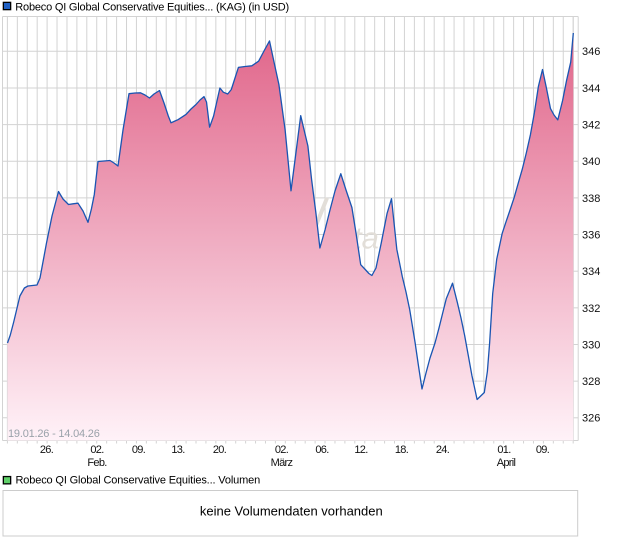 This screenshot has width=620, height=546. Describe the element at coordinates (506, 463) in the screenshot. I see `svg-text: April` at that location.